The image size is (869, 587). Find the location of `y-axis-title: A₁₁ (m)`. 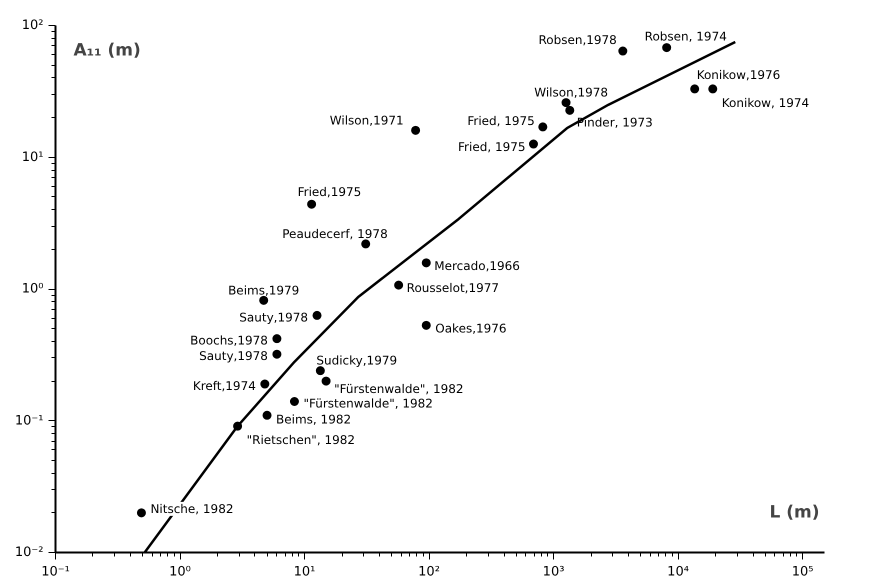

y-axis-title: A₁₁ (m) is located at coordinates (107, 50).